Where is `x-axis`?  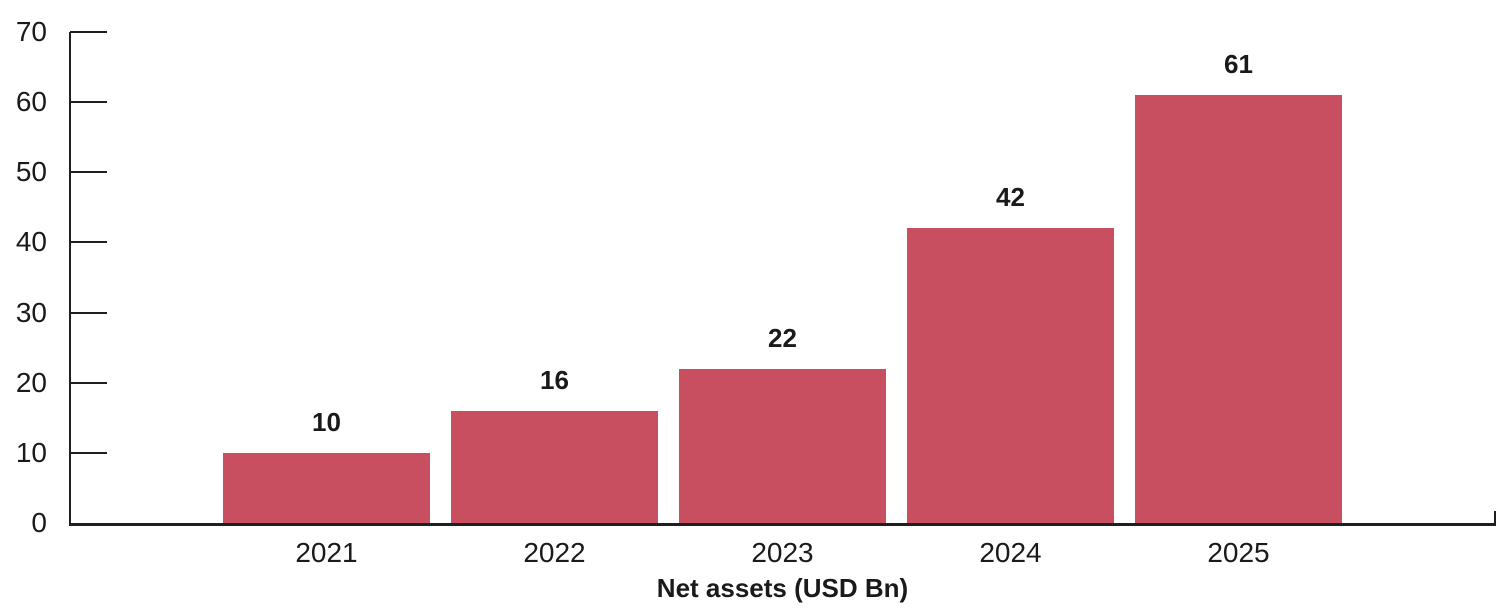 x-axis is located at coordinates (782, 524).